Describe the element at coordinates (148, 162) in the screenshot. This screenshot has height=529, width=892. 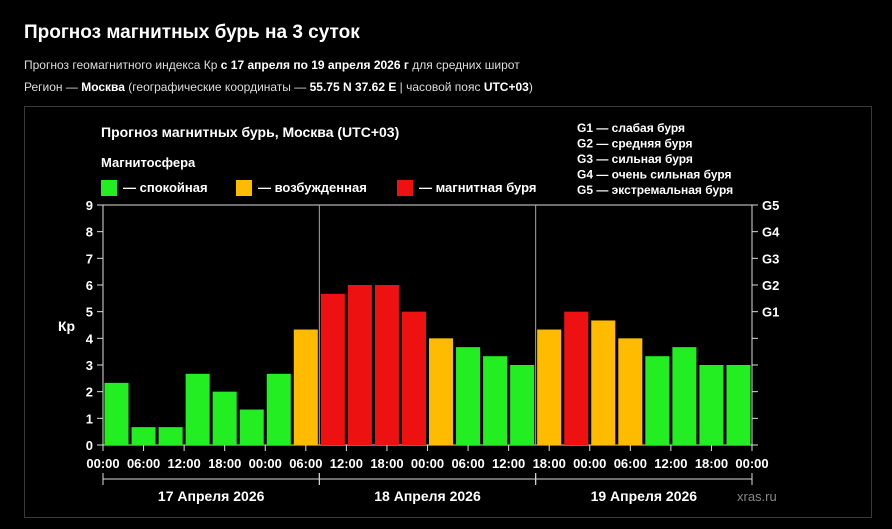
I see `legend-title: Магнитосфера` at that location.